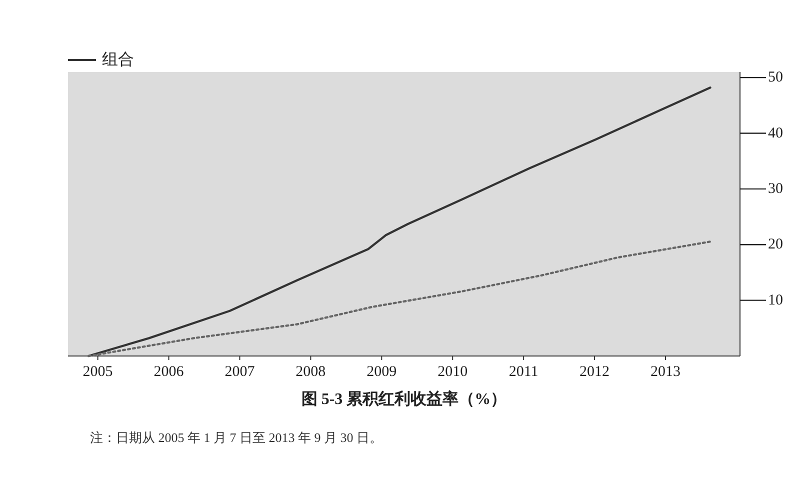  What do you see at coordinates (595, 372) in the screenshot?
I see `x-tick-label: 2012` at bounding box center [595, 372].